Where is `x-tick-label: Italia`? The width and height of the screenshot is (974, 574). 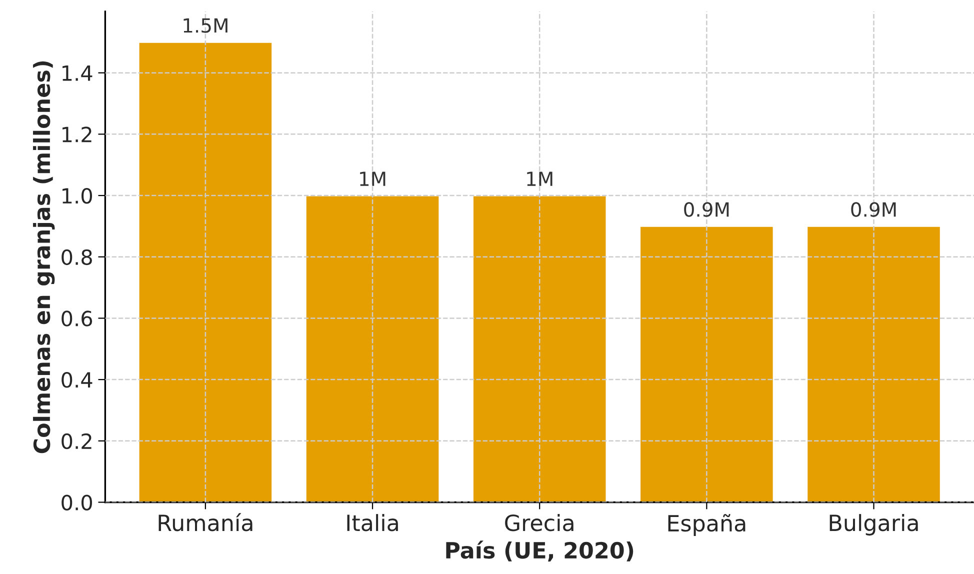 x-tick-label: Italia is located at coordinates (372, 523).